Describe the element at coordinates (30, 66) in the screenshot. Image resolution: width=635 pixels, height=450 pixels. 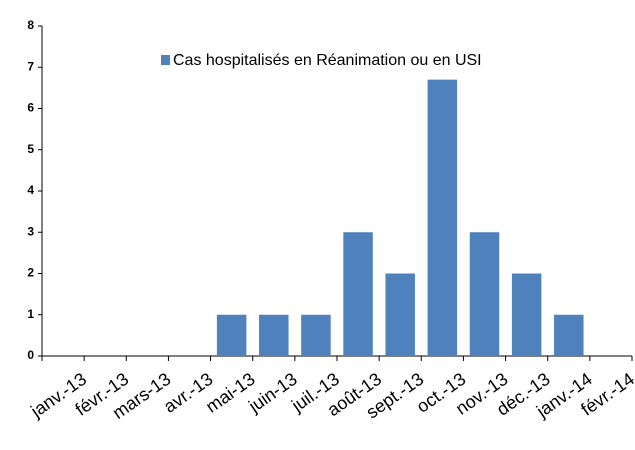
I see `y-tick-label: 7` at that location.